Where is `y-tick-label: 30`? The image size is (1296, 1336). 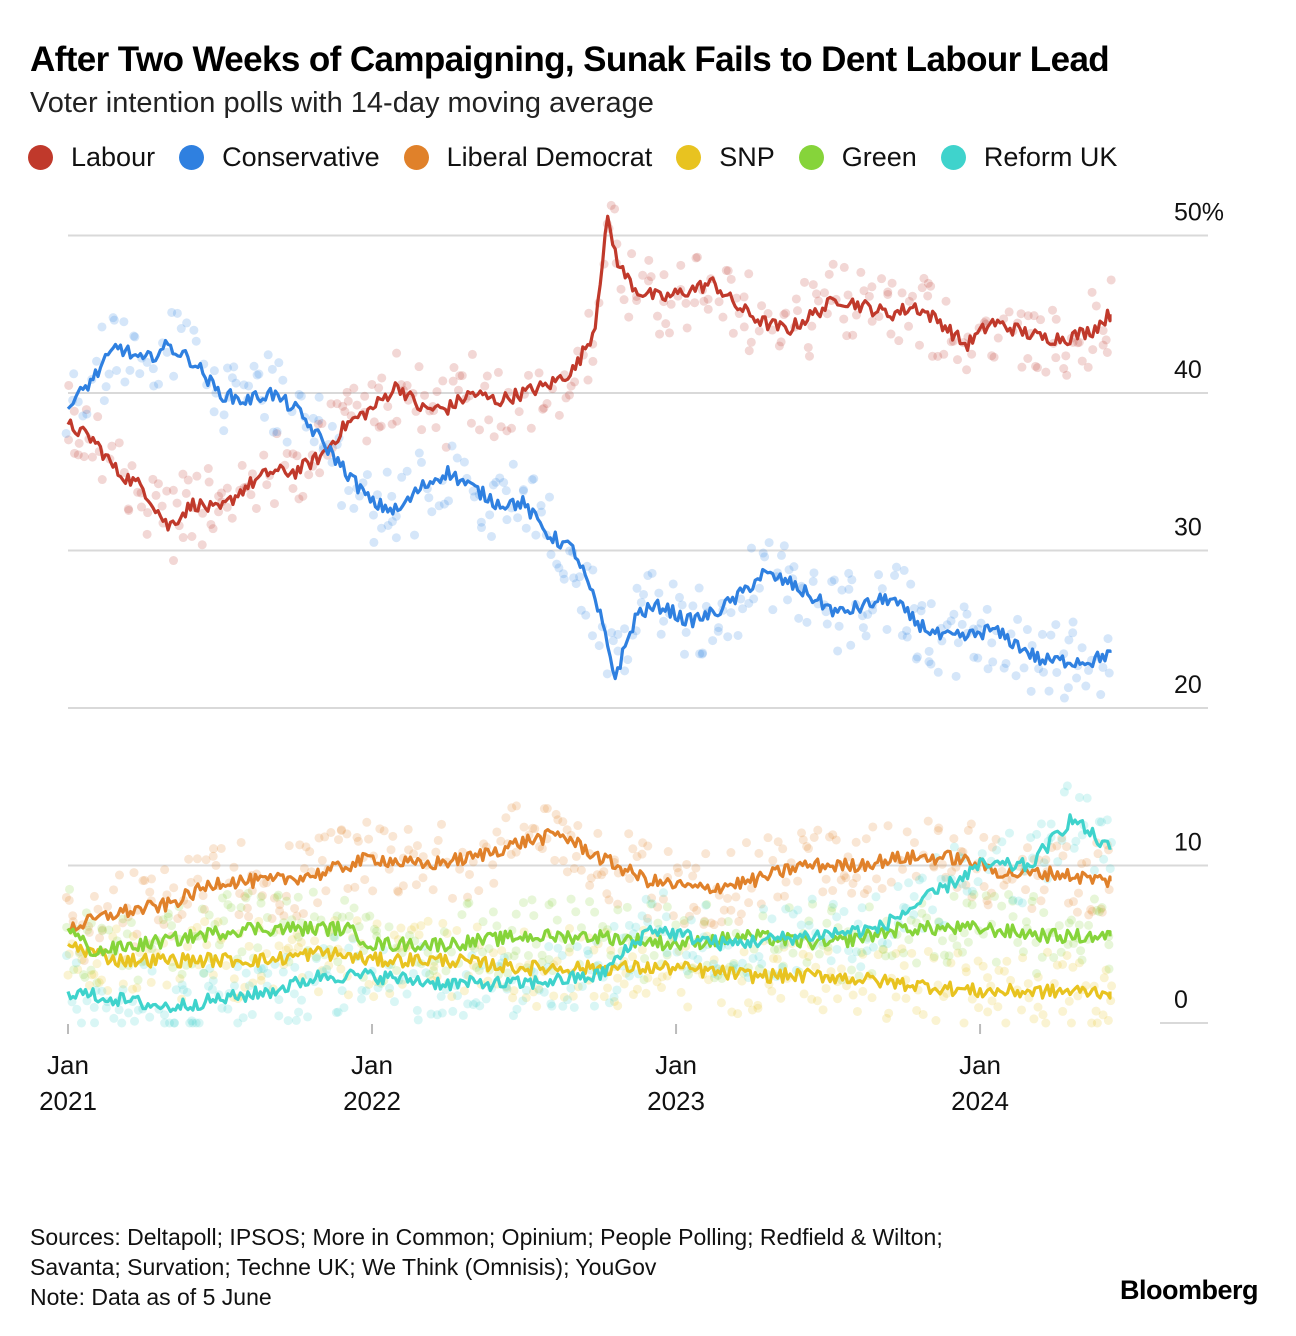 y-tick-label: 30 is located at coordinates (1188, 528).